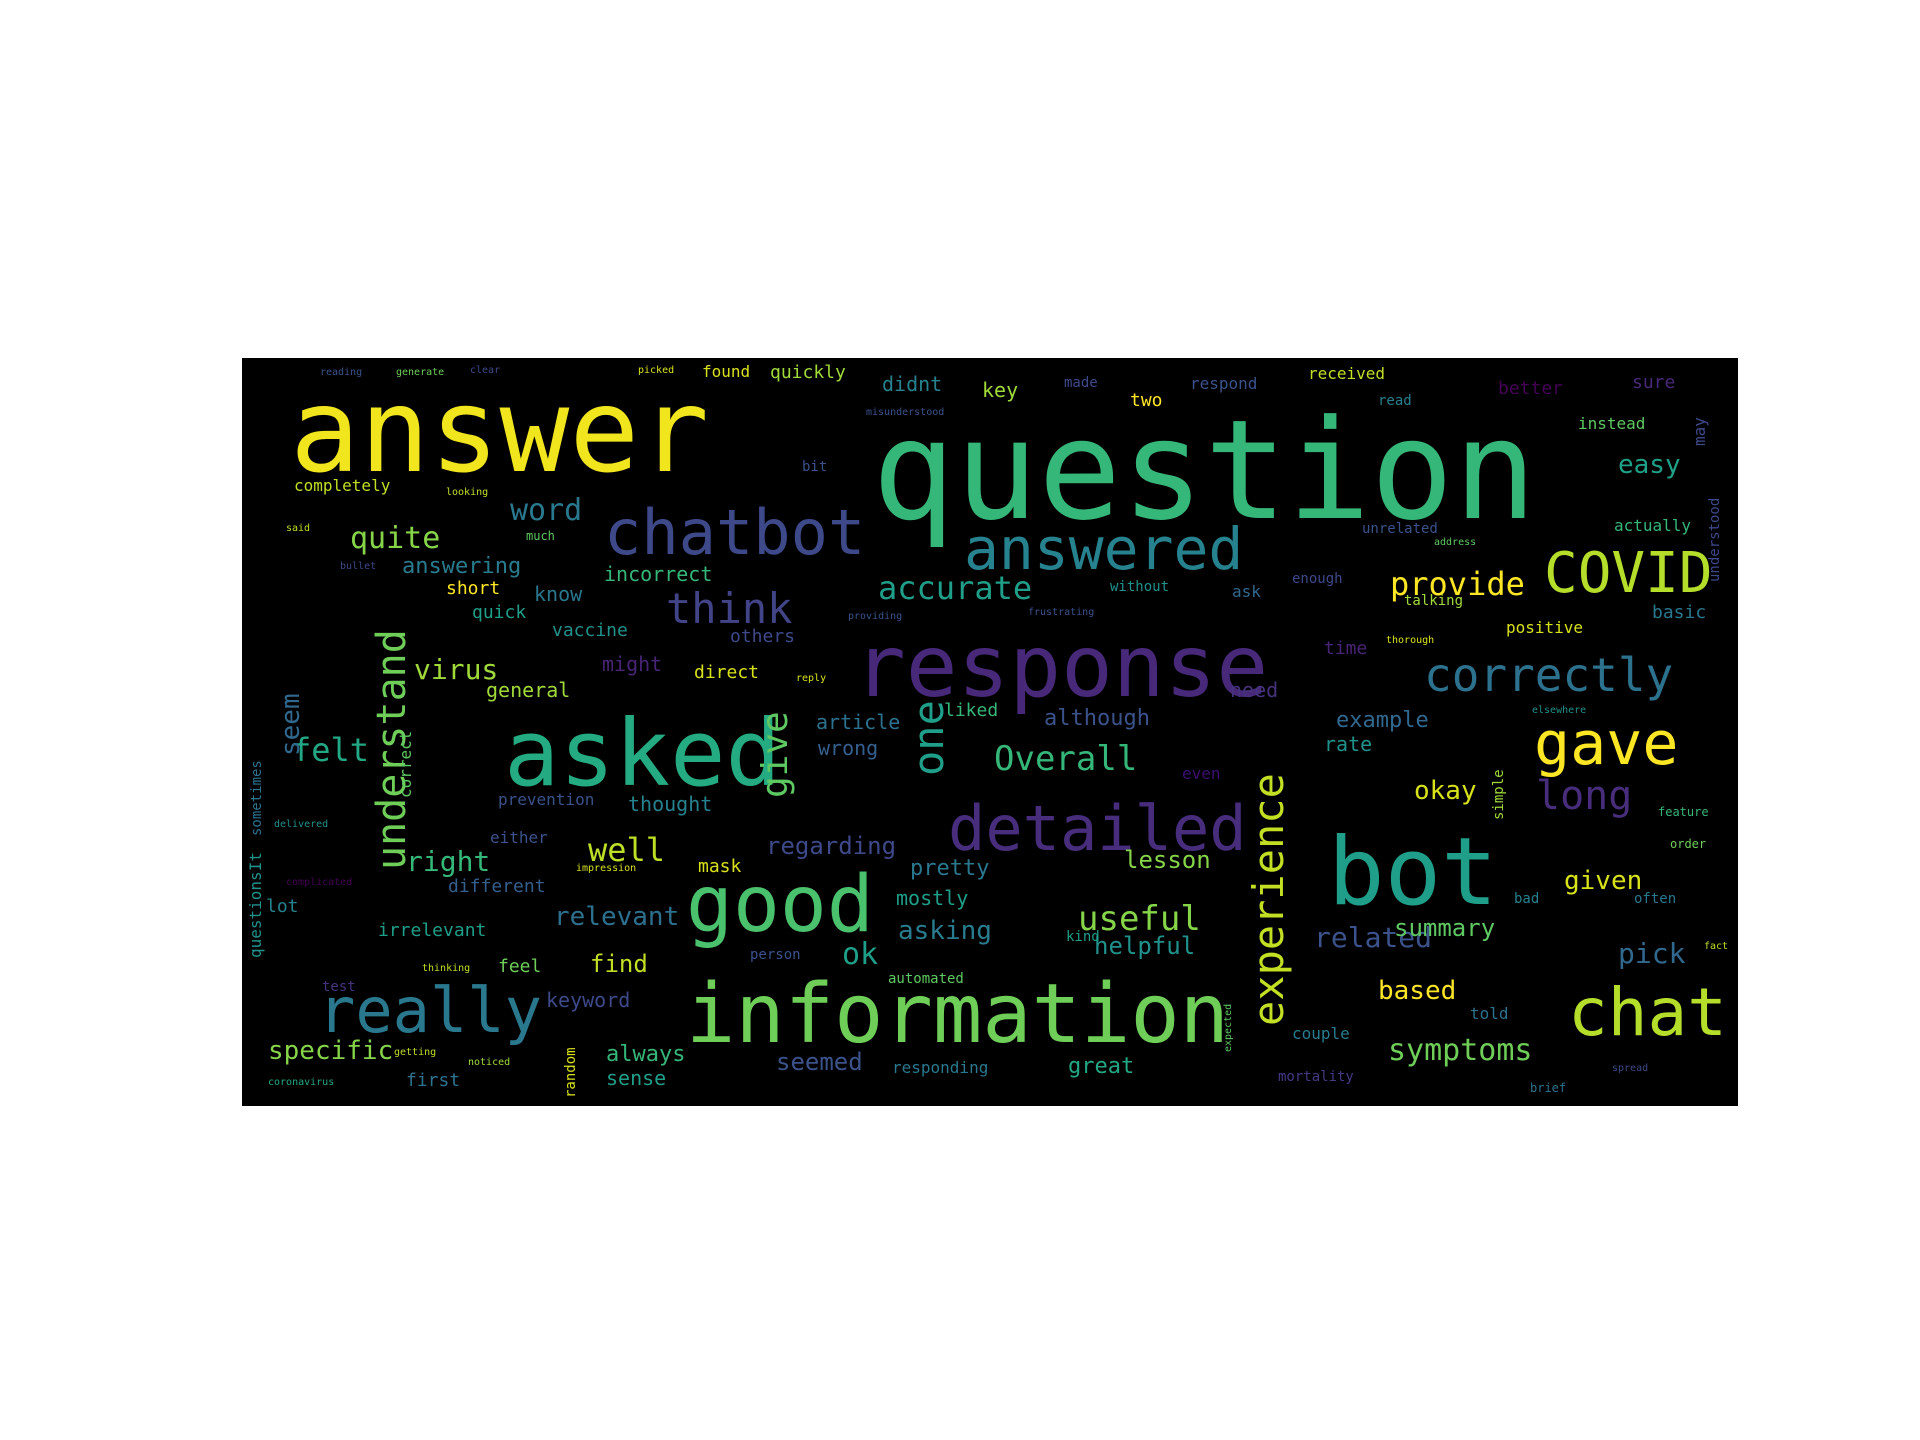  I want to click on cloud-word: much, so click(540, 536).